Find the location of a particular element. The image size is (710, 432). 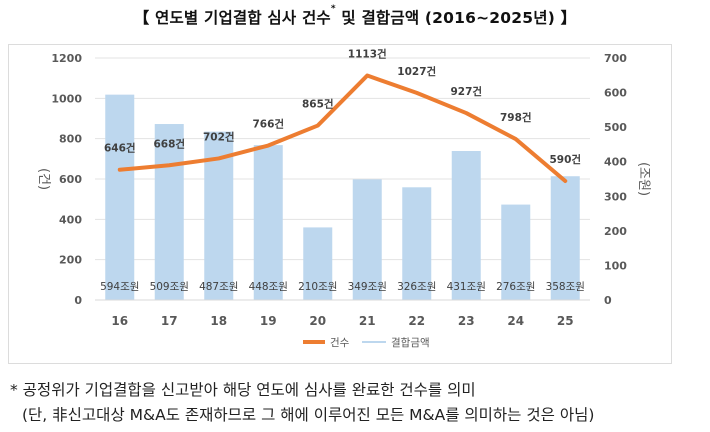

y-right-tick-label: 200 is located at coordinates (615, 231).